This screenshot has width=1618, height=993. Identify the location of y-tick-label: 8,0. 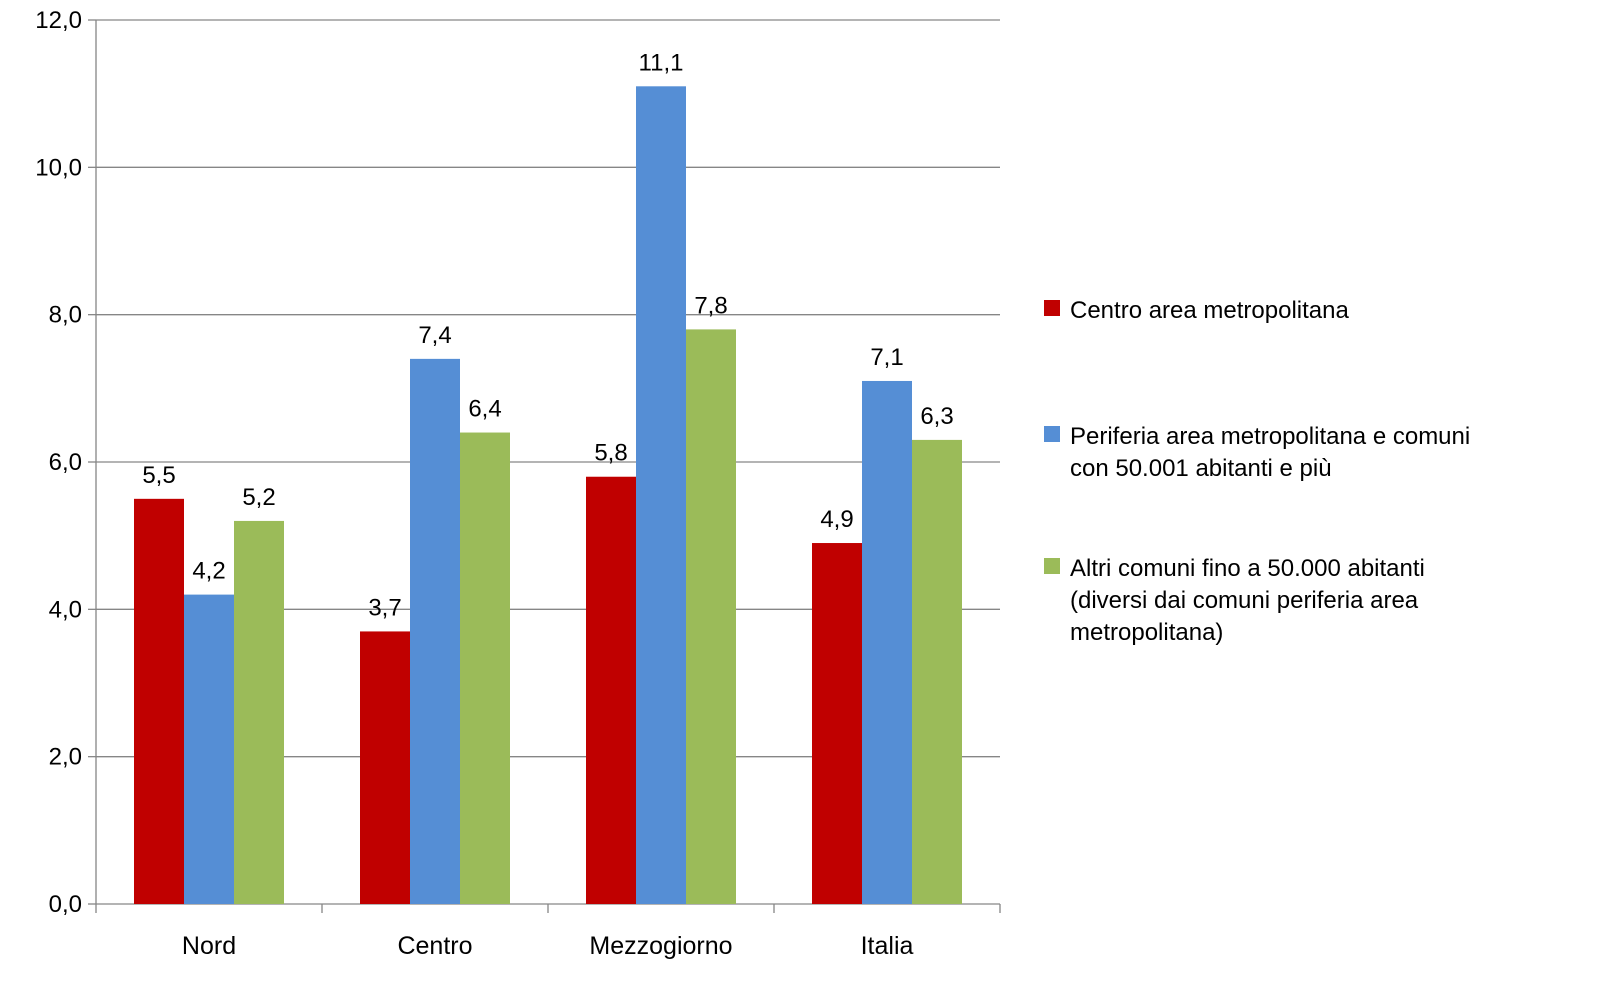
(65, 315).